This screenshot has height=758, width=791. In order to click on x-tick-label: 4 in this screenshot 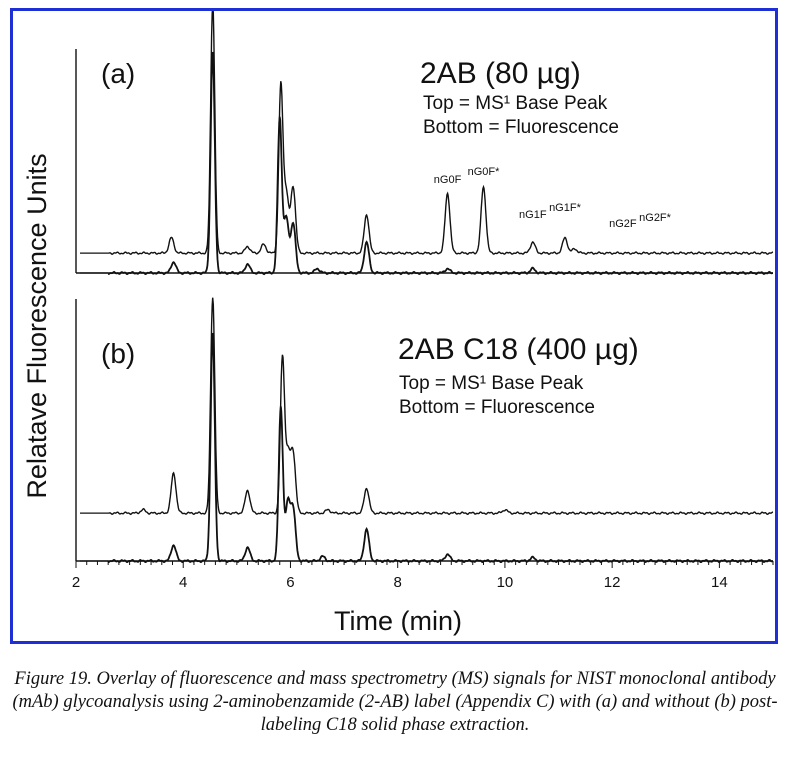, I will do `click(183, 582)`.